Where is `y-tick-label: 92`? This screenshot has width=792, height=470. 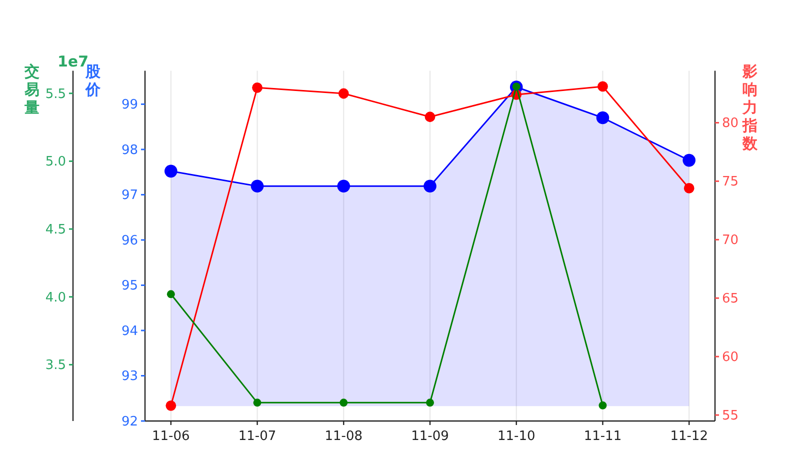
y-tick-label: 92 is located at coordinates (129, 422).